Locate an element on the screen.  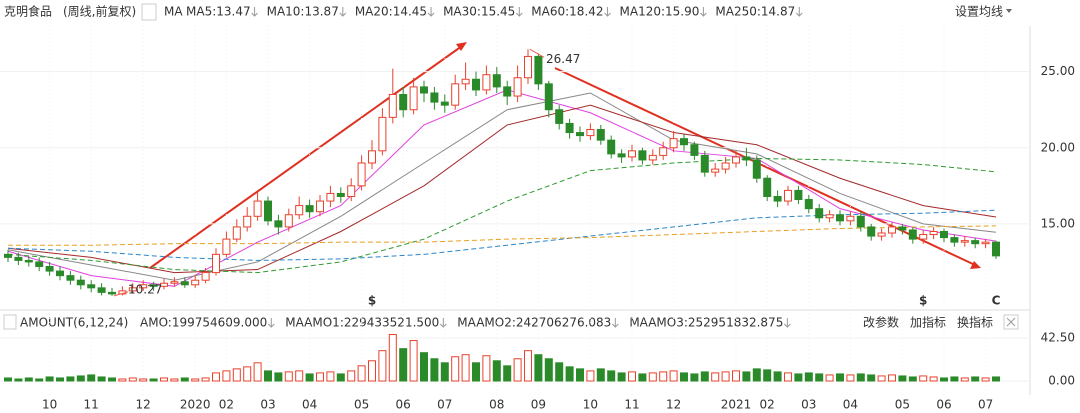
ma-label: MA120:15.90 is located at coordinates (660, 12).